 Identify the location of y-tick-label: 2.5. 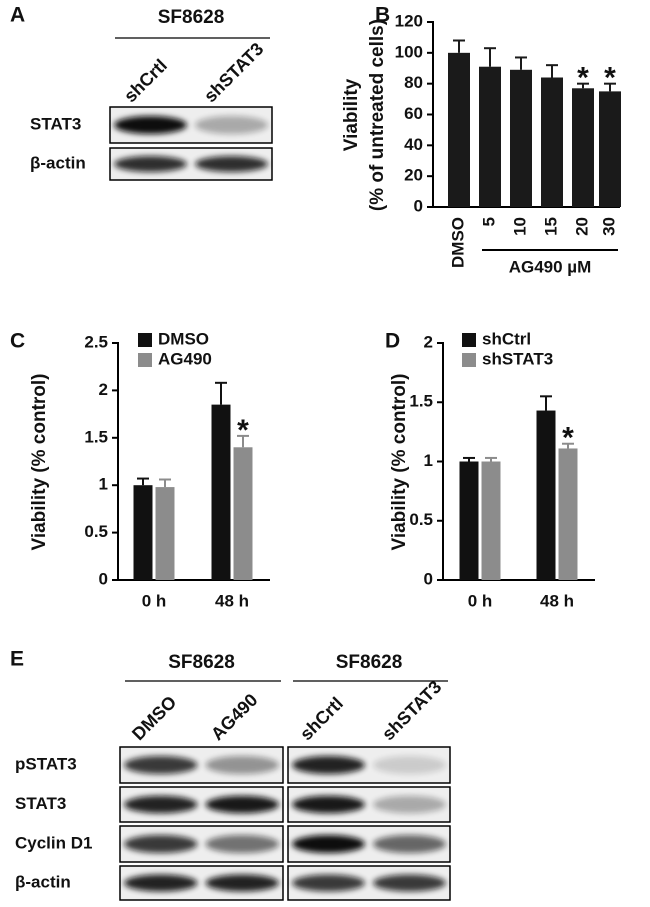
(96, 341).